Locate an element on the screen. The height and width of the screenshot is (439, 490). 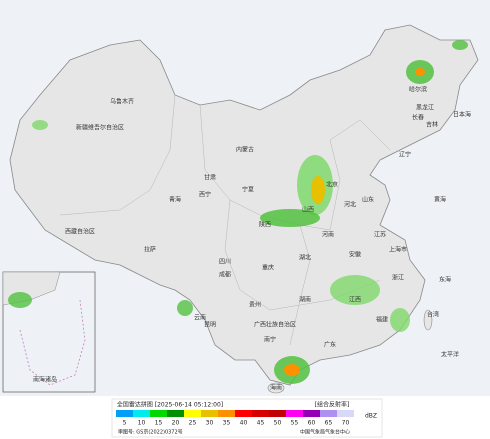
place-label: 北京 is located at coordinates (332, 185).